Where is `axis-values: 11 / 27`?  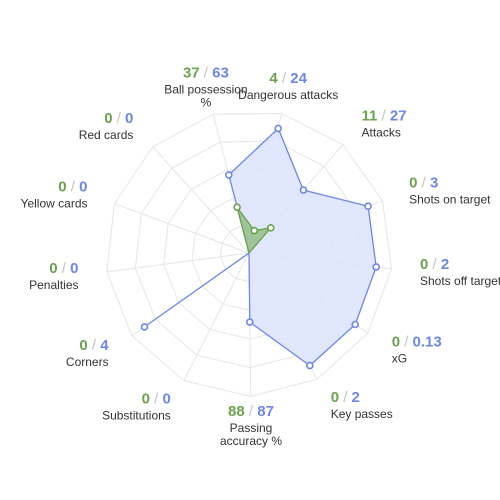
axis-values: 11 / 27 is located at coordinates (384, 115).